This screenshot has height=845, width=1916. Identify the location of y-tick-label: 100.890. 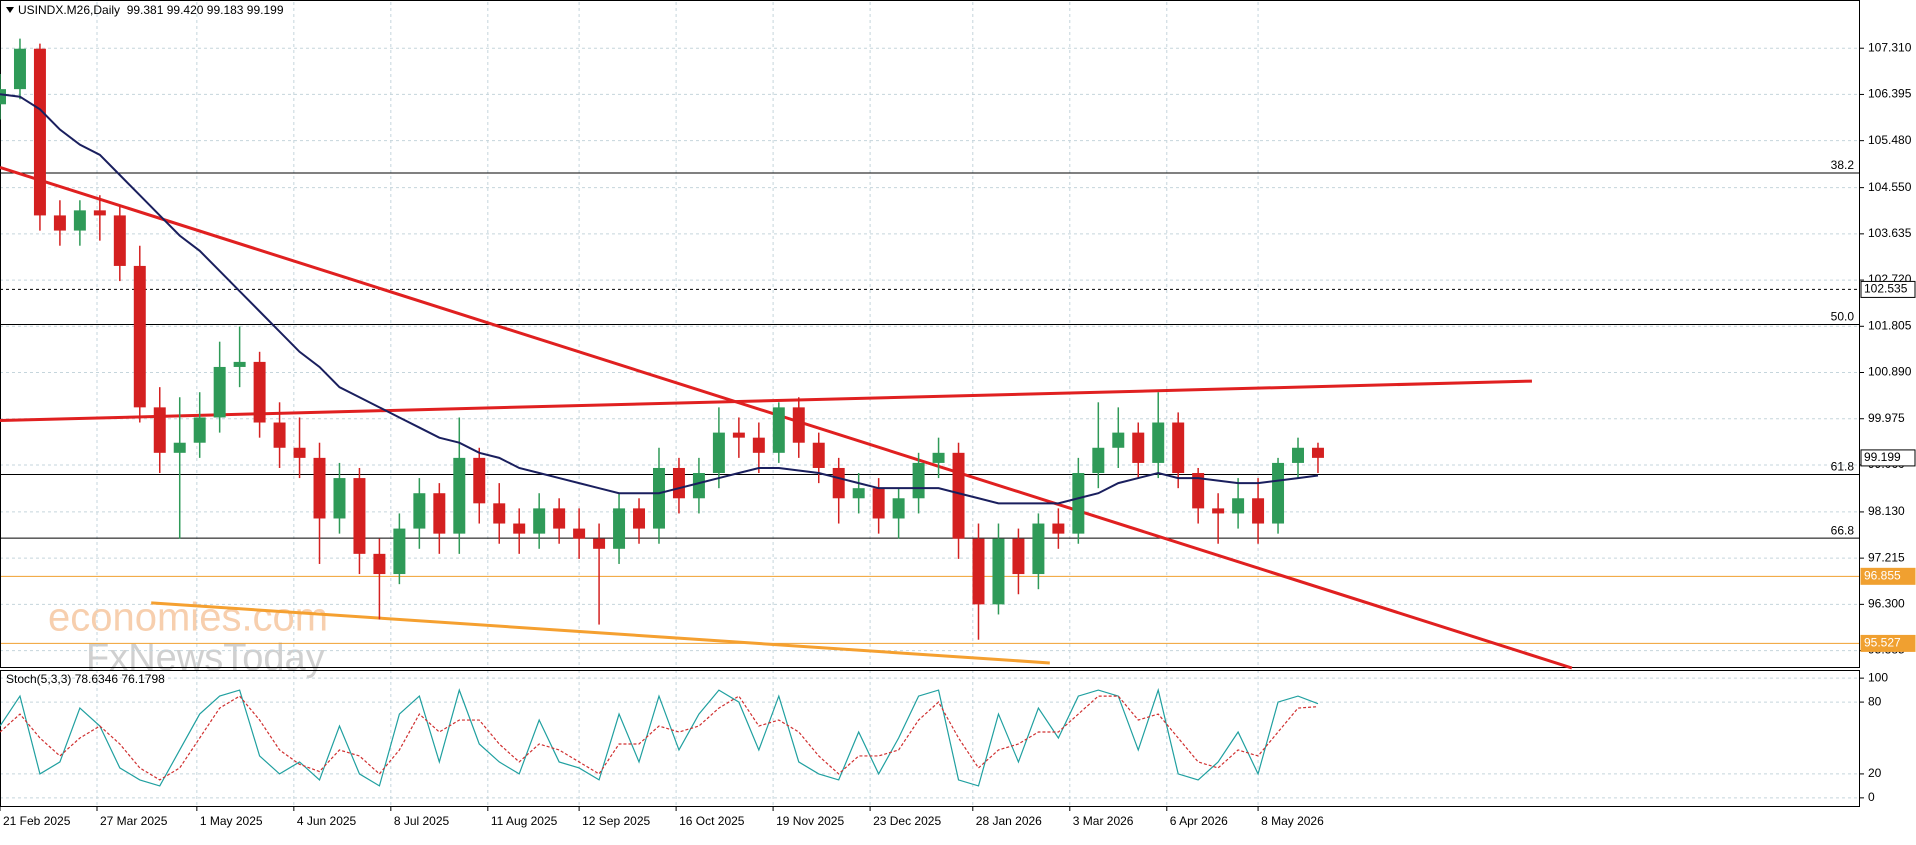
(1890, 372).